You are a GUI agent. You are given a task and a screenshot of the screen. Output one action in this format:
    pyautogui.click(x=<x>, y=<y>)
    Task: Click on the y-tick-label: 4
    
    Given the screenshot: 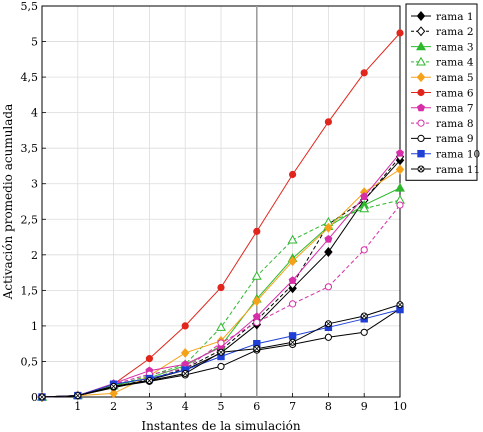 What is the action you would take?
    pyautogui.click(x=34, y=113)
    